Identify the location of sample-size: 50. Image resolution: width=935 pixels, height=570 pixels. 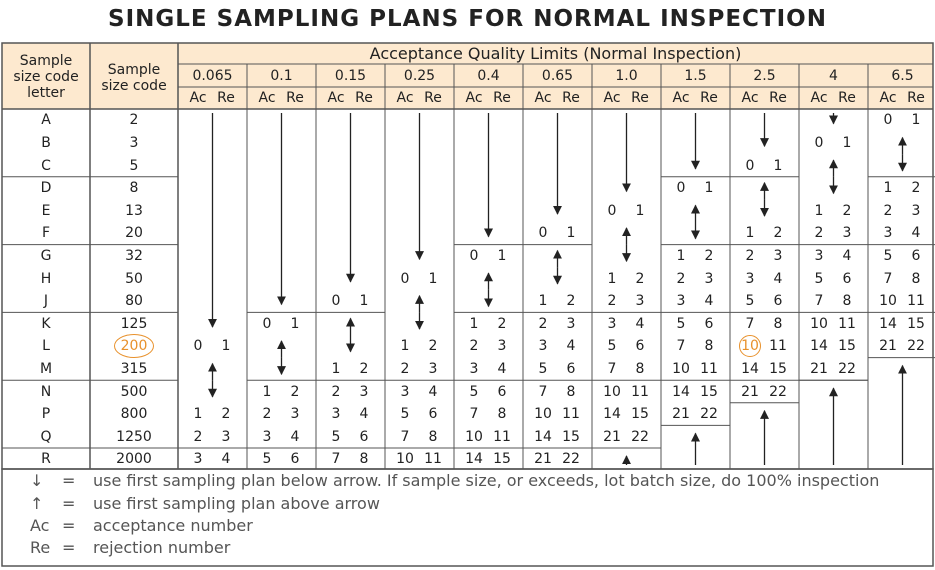
(134, 278).